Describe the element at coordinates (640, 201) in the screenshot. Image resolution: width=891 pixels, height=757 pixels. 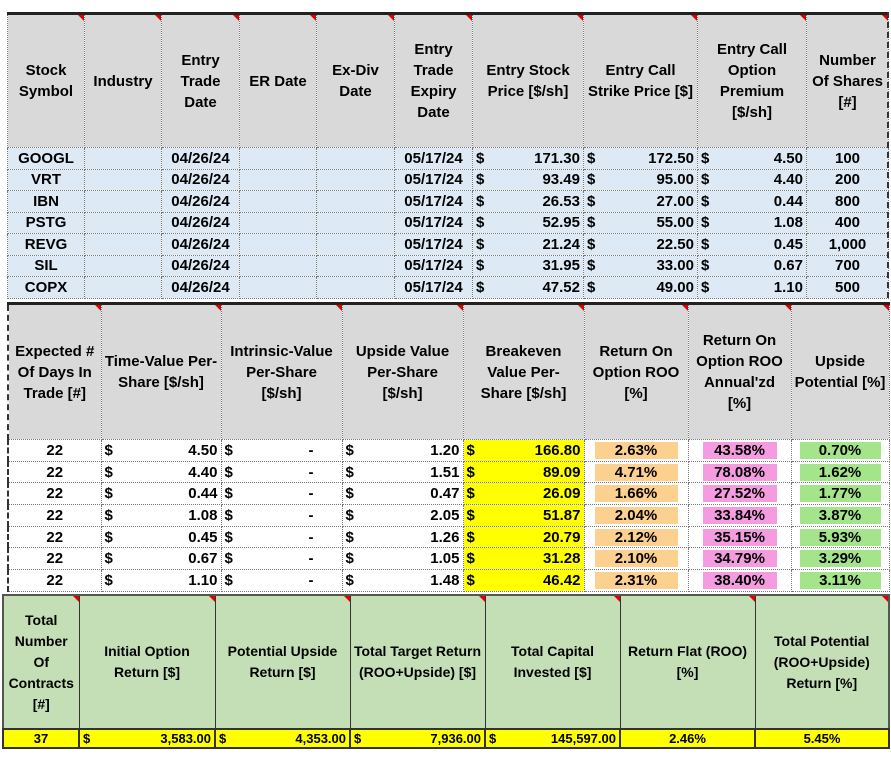
I see `cell: $27.00` at that location.